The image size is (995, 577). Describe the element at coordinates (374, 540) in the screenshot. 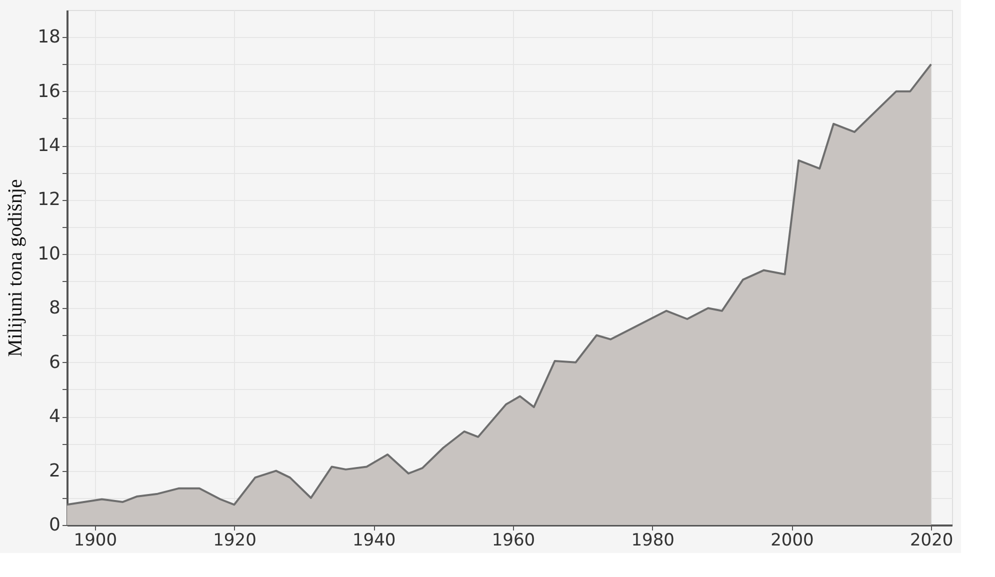

I see `x-tick-label: 1940` at that location.